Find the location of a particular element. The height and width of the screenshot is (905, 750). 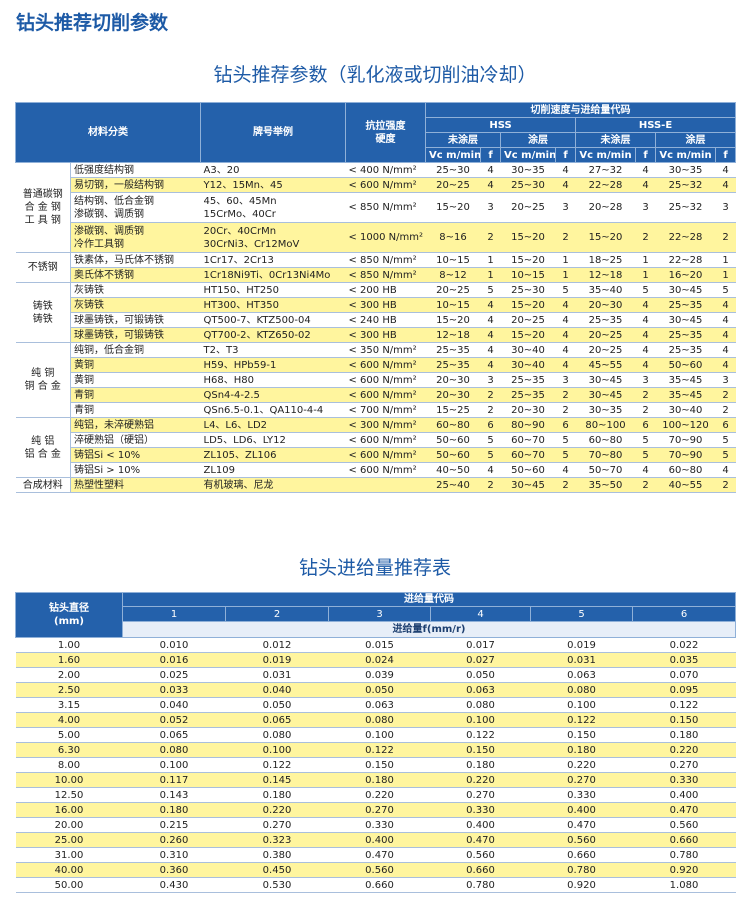

grade-cell: ZL105、ZL106 is located at coordinates (273, 455).